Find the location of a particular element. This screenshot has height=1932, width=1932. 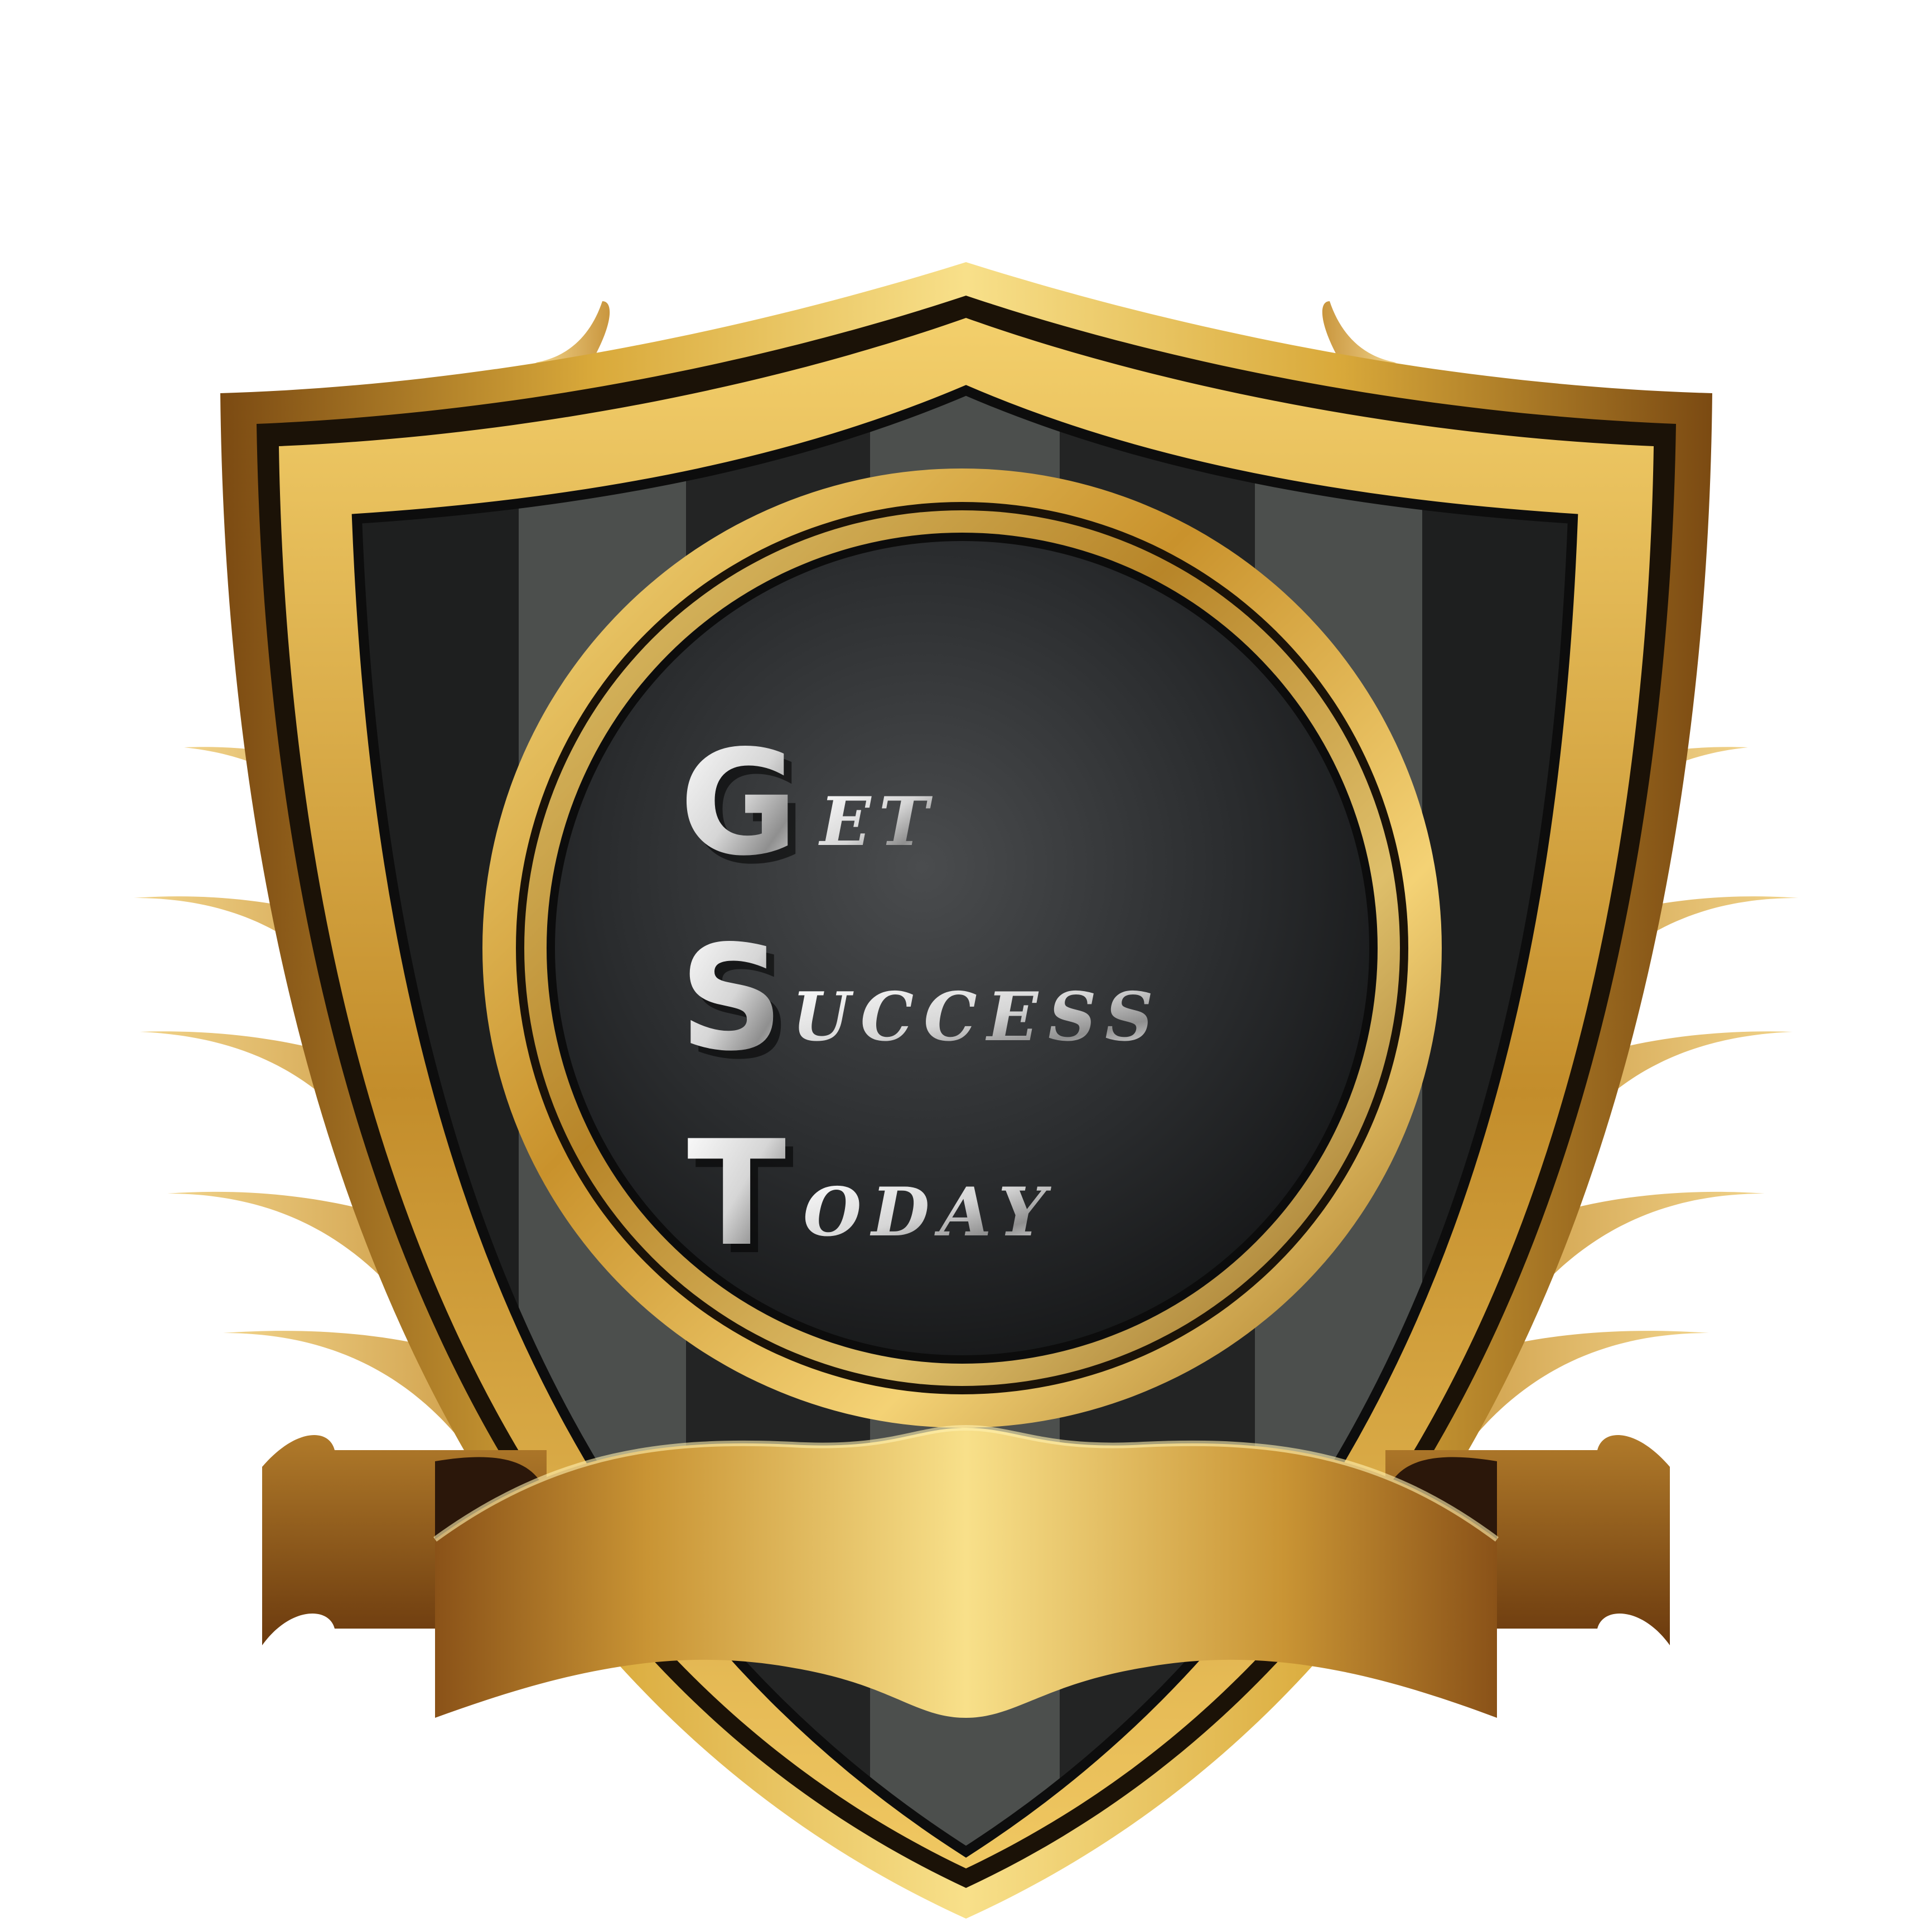

text-line-today: T T ODAY is located at coordinates (871, 1198).